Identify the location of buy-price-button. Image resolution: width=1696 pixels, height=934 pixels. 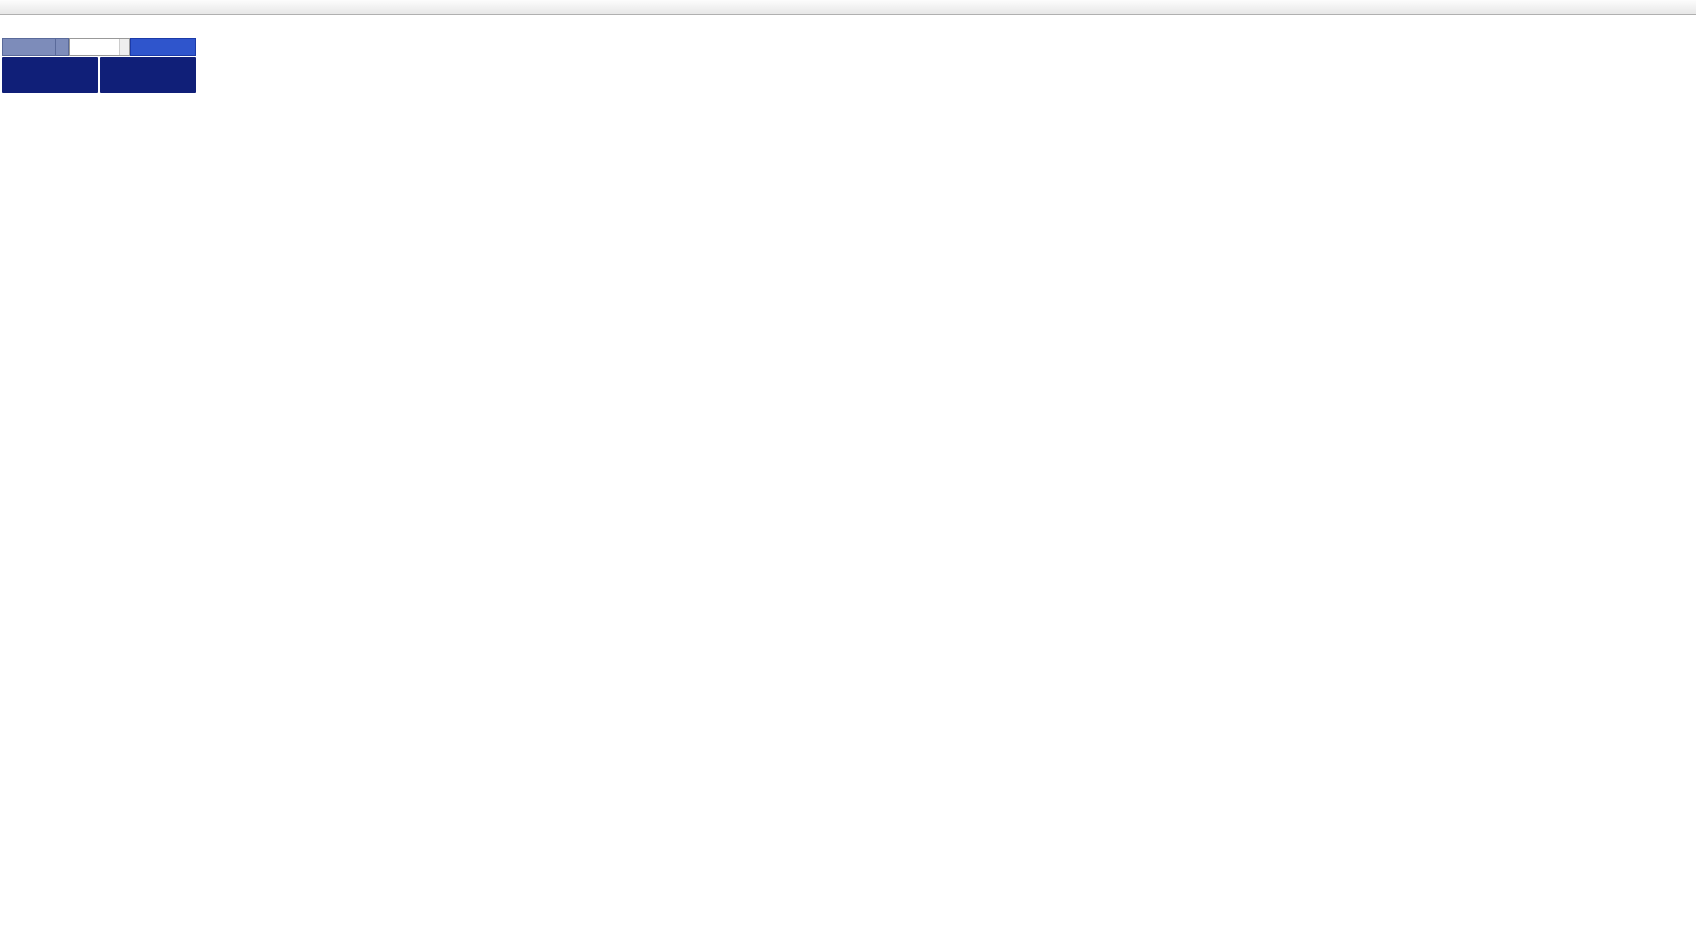
(148, 75).